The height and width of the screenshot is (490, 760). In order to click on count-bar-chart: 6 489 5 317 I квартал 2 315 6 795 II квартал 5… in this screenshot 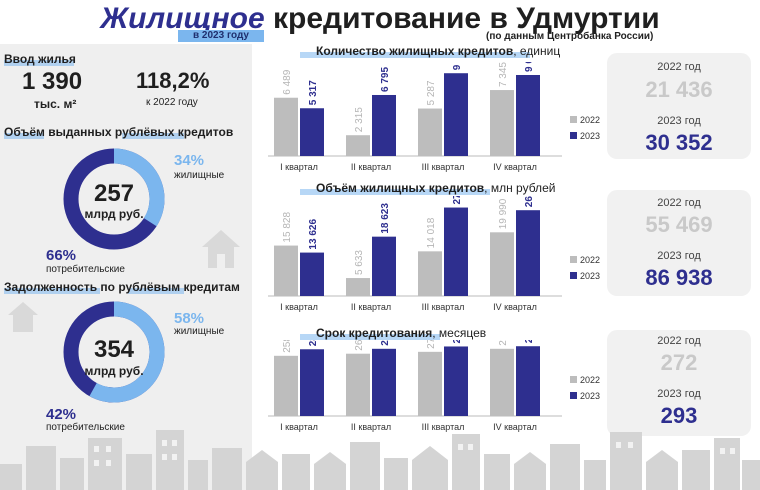, I will do `click(434, 117)`.